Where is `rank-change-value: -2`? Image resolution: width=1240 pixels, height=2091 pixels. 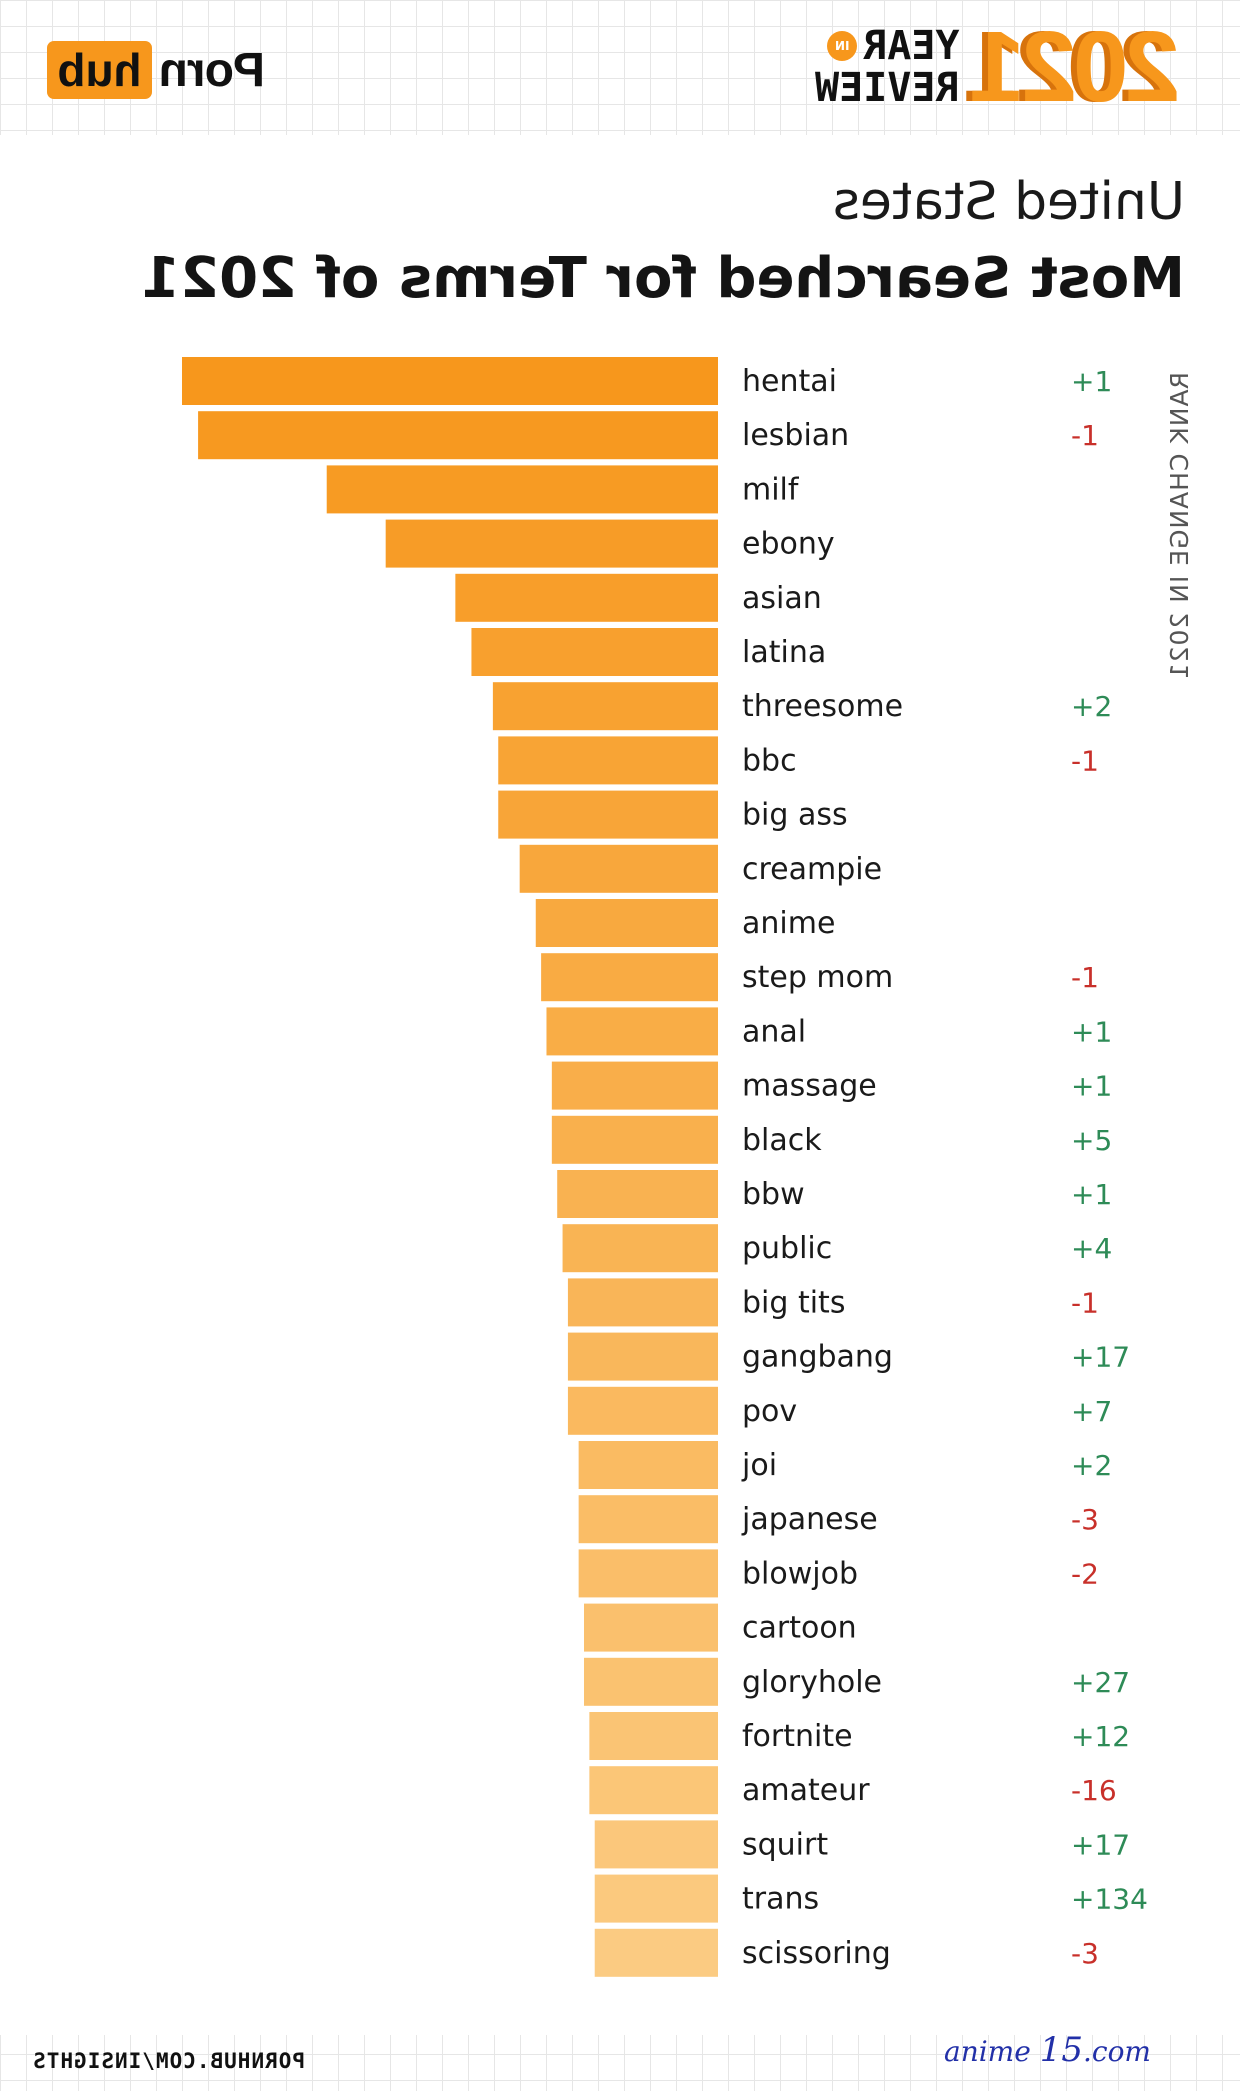 rank-change-value: -2 is located at coordinates (1085, 1573).